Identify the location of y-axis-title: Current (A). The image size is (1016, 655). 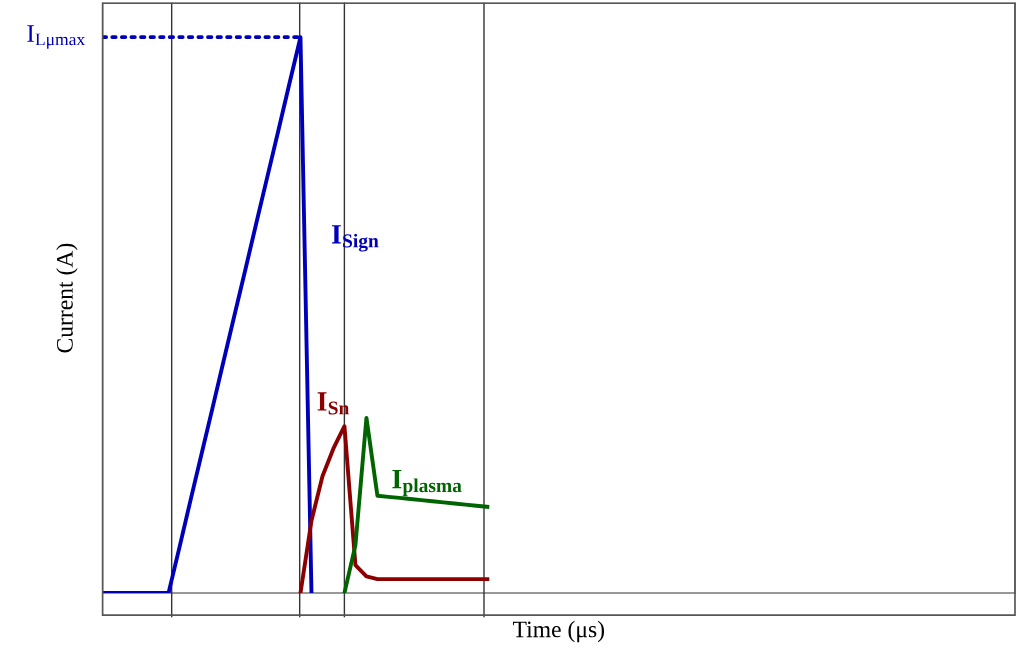
(67, 298).